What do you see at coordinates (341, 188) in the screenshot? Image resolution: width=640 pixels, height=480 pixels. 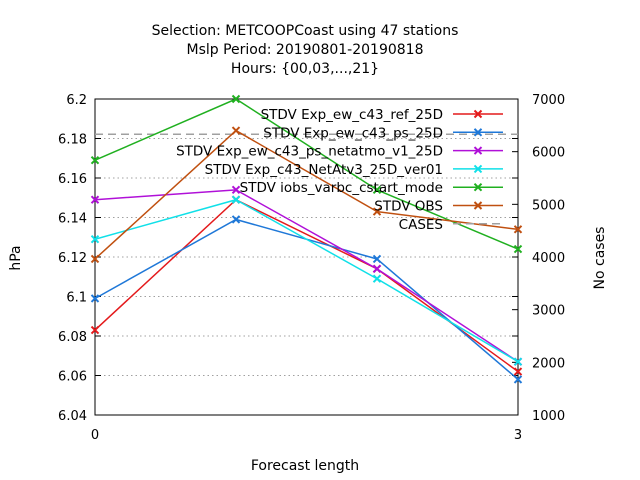 I see `legend-label: STDV iobs_varbc_cstart_mode` at bounding box center [341, 188].